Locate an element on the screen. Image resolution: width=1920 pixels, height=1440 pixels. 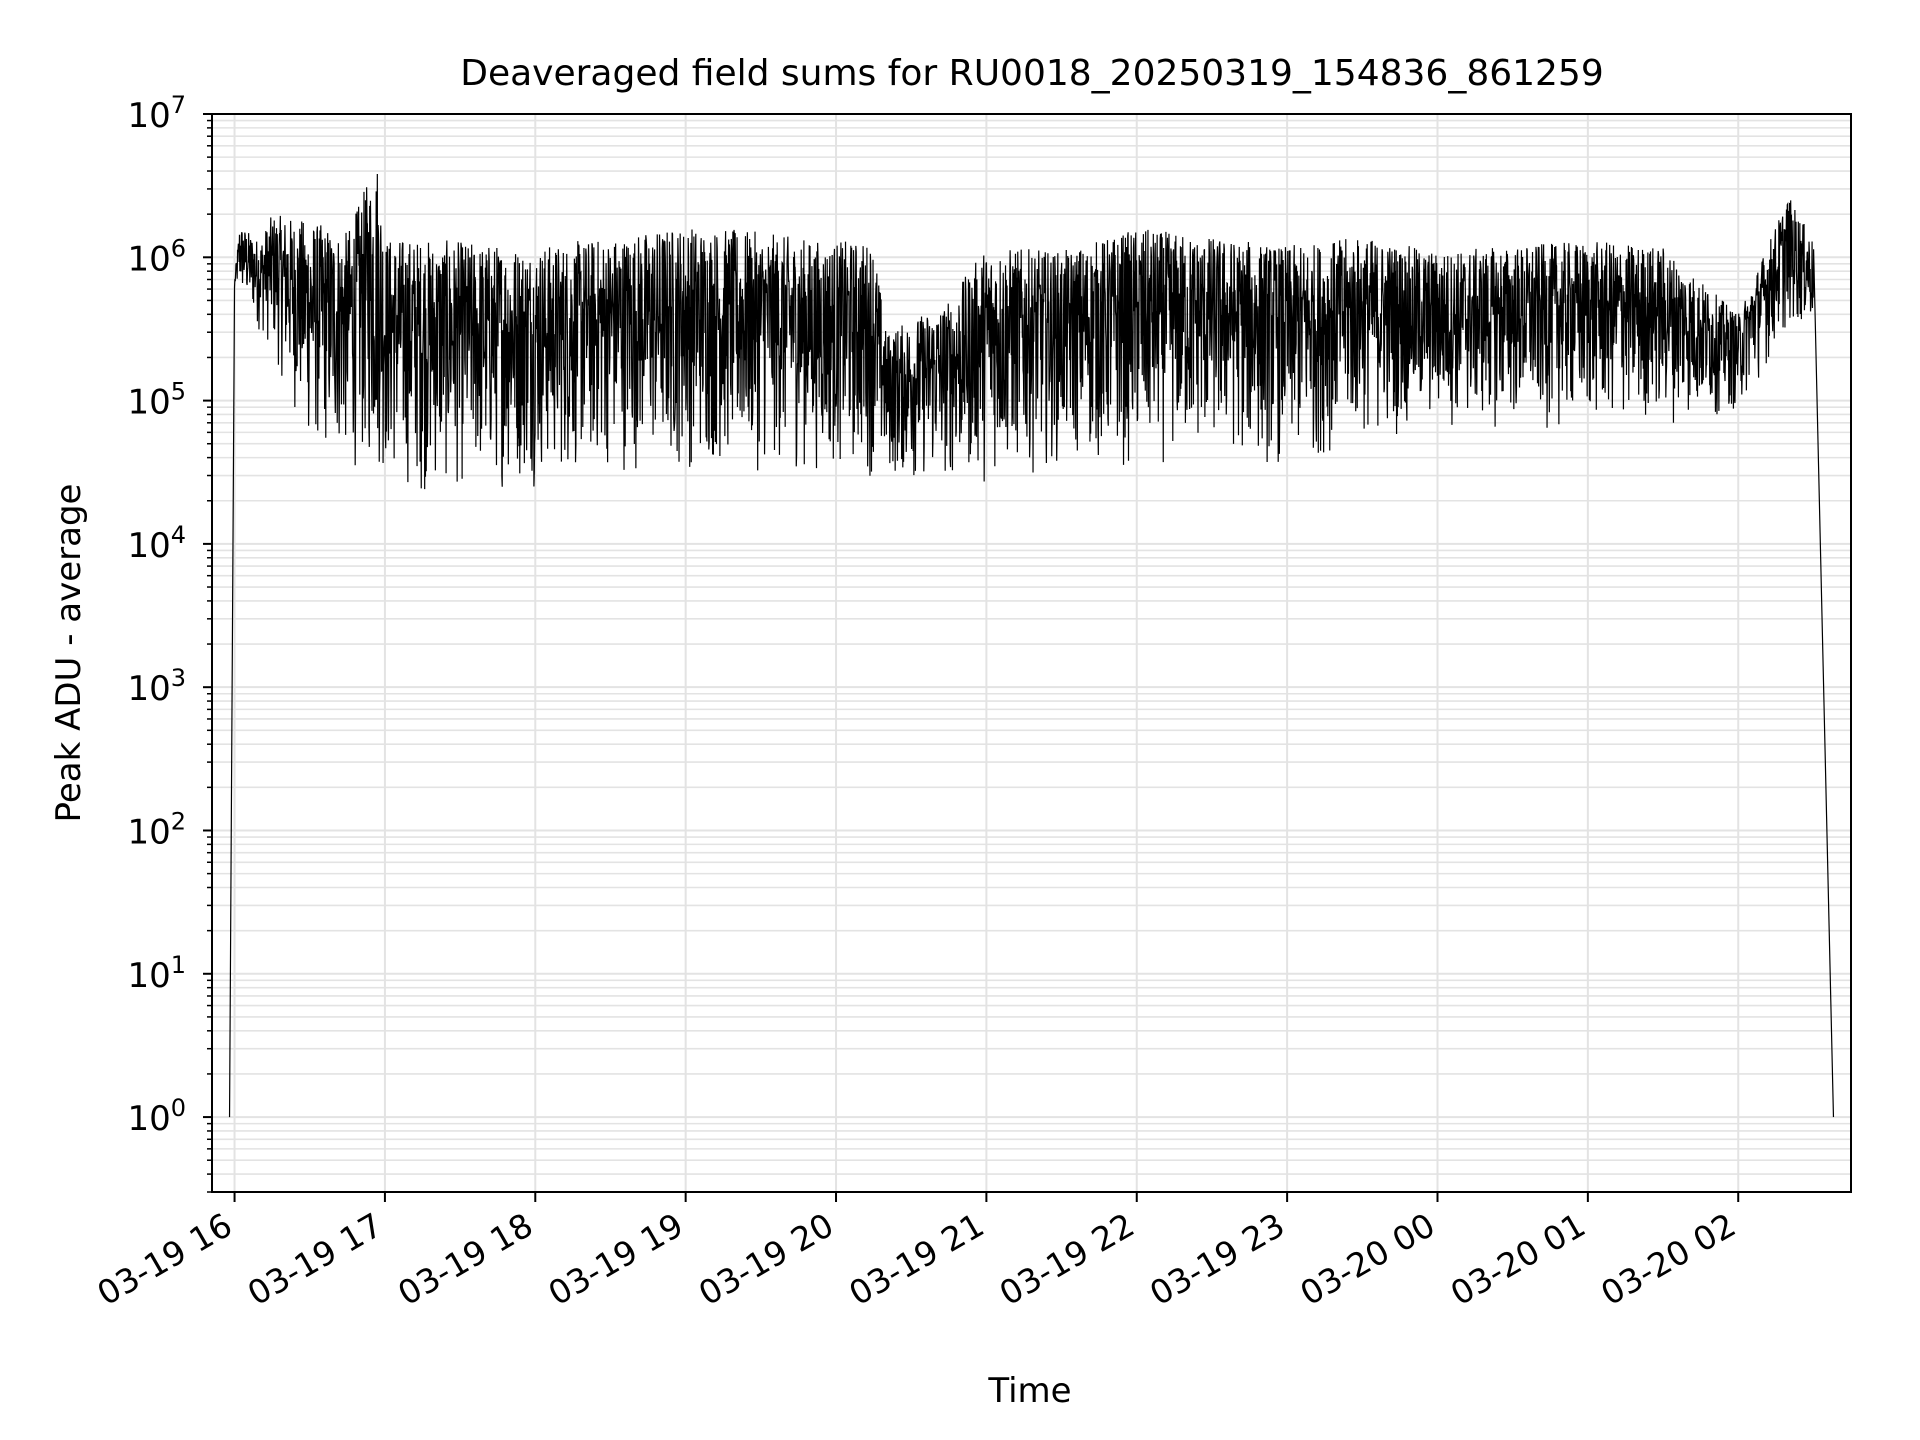
y-tick-label: 10⁵ is located at coordinates (156, 400).